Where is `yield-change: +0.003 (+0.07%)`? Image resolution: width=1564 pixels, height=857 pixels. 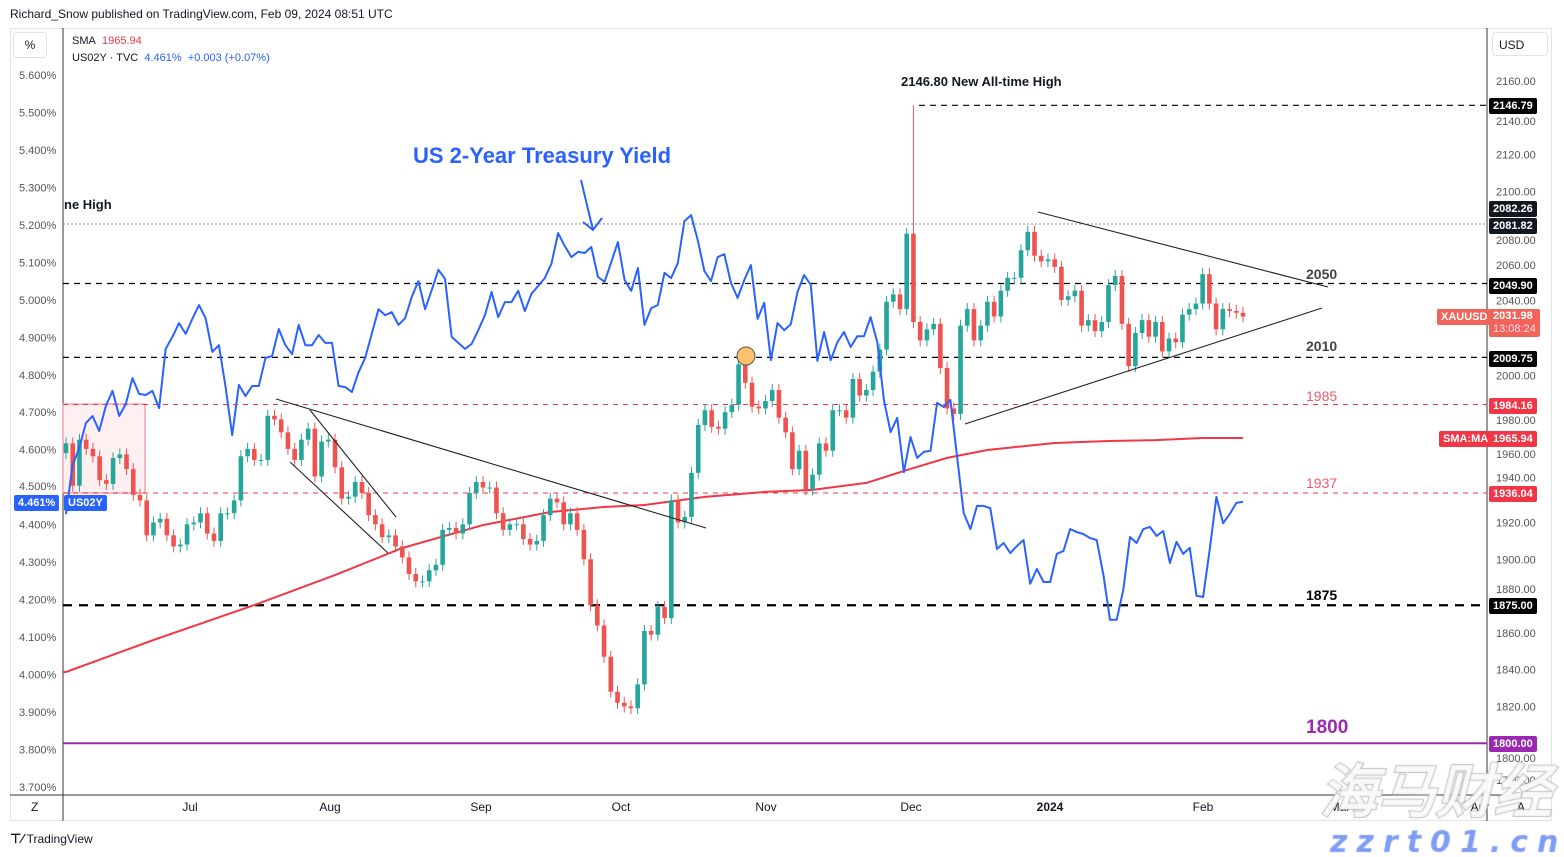 yield-change: +0.003 (+0.07%) is located at coordinates (228, 58).